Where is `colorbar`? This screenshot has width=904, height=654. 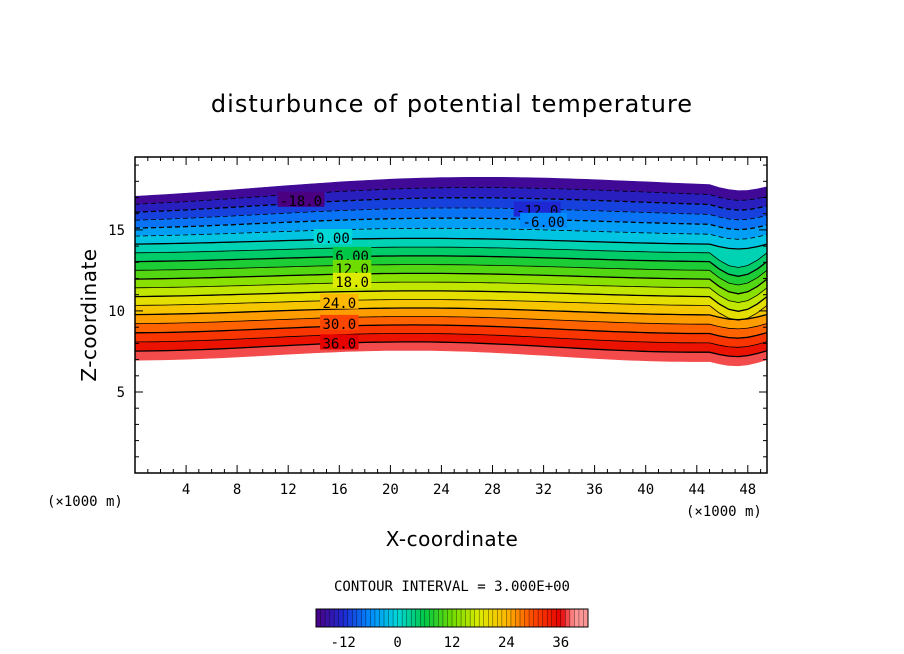
colorbar is located at coordinates (452, 618).